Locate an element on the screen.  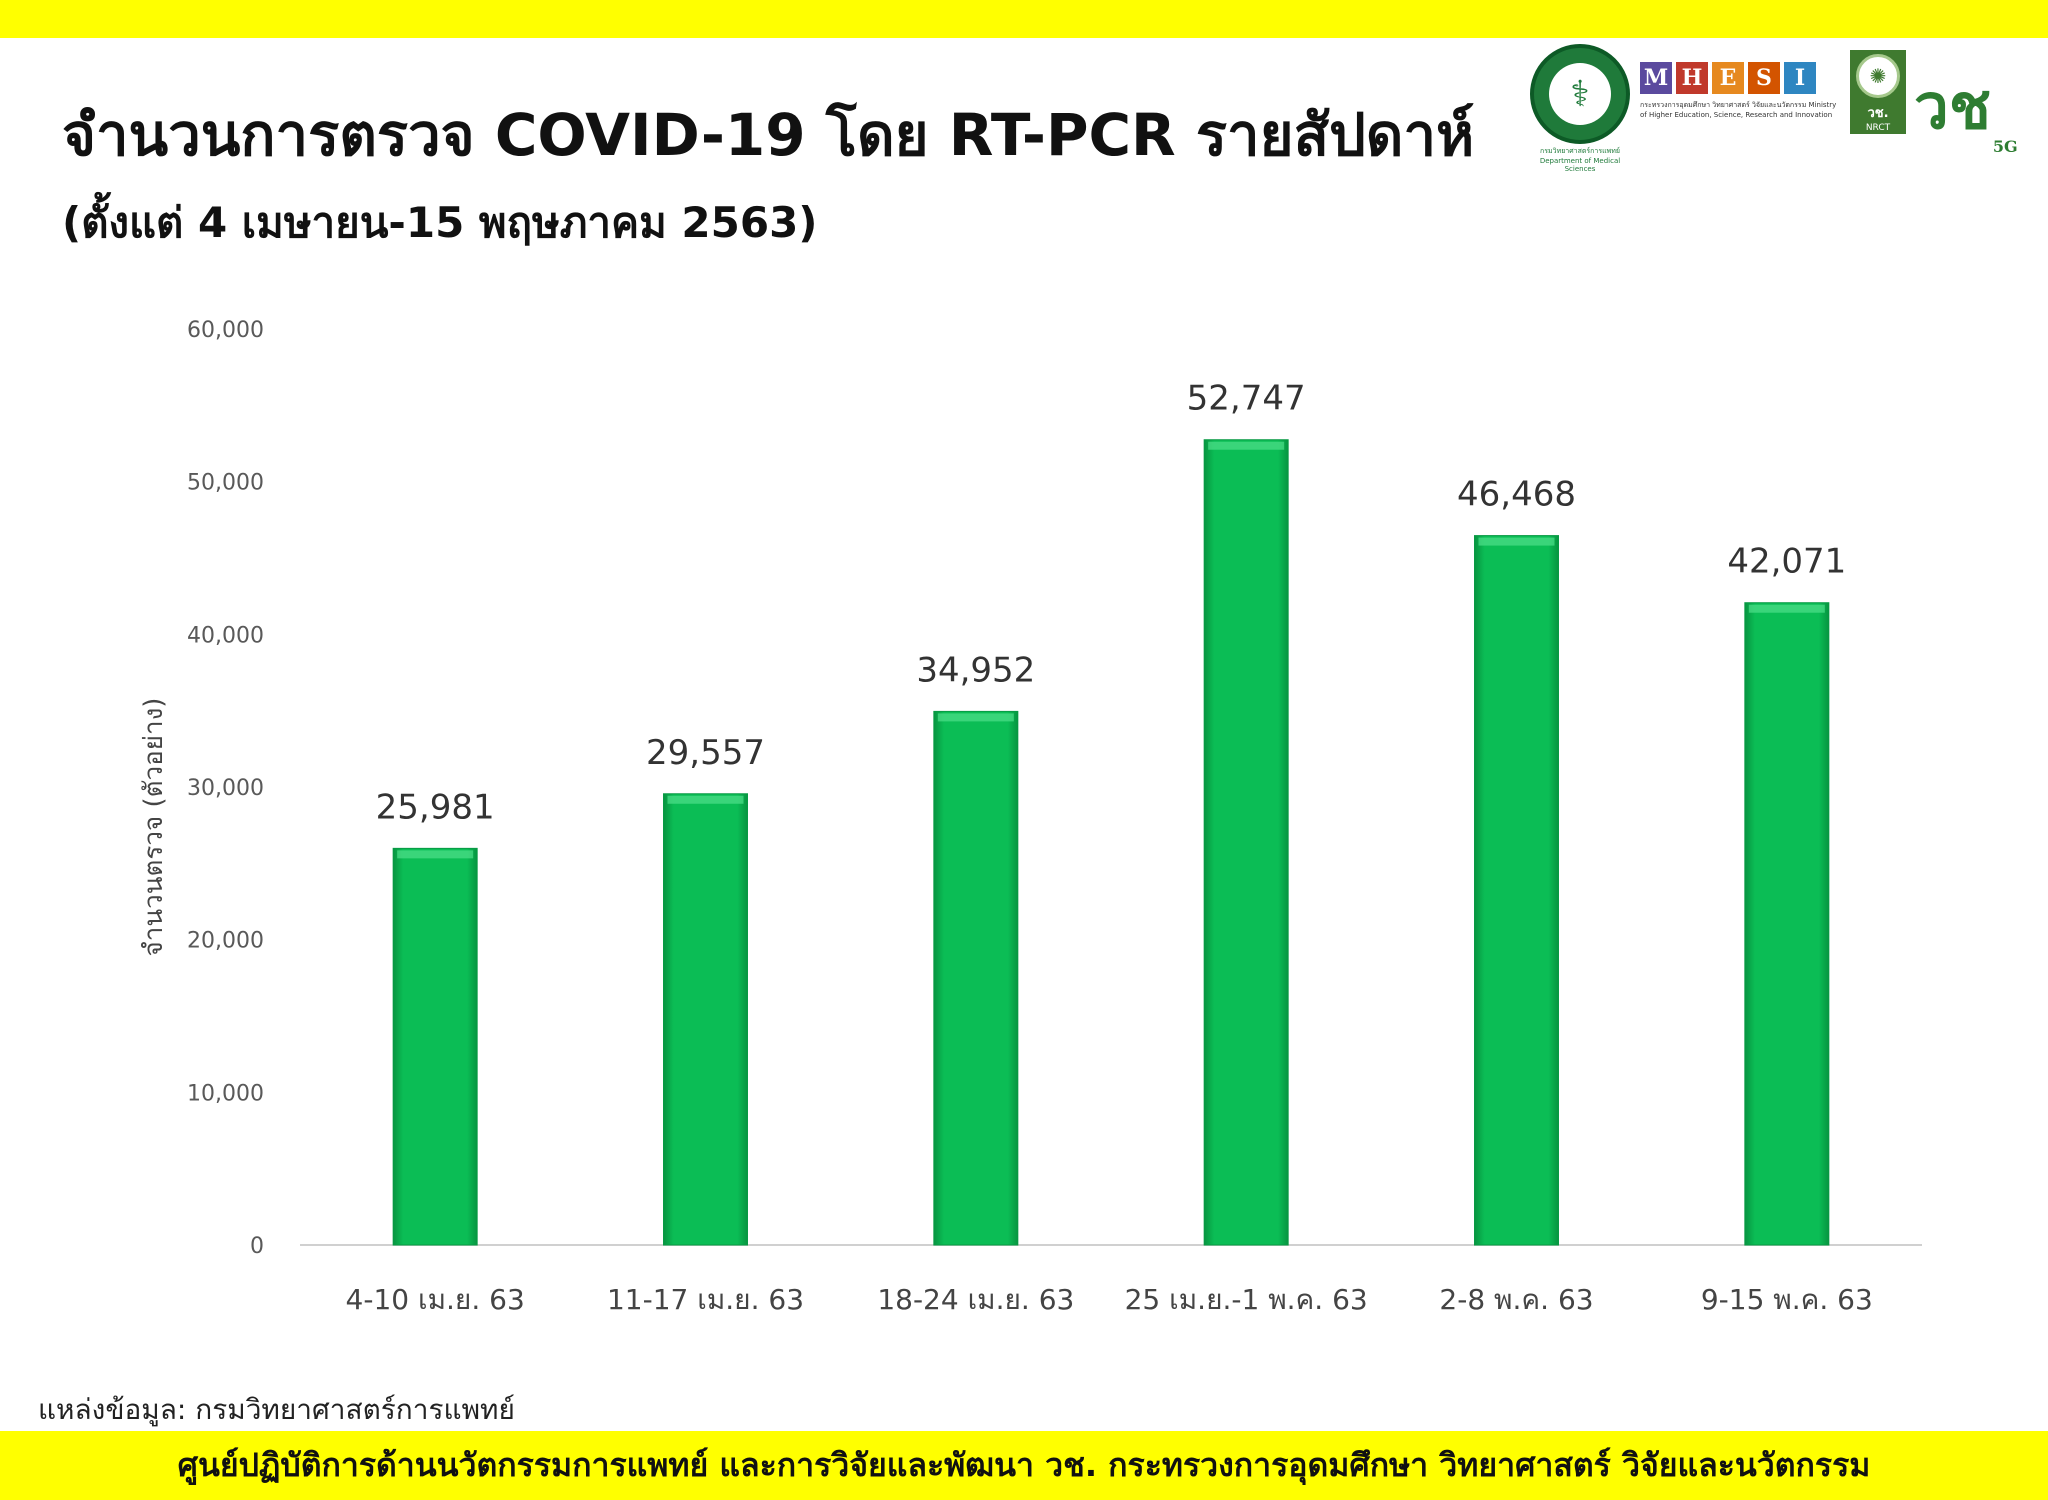
brand-5g-logo: วช5G is located at coordinates (1966, 107).